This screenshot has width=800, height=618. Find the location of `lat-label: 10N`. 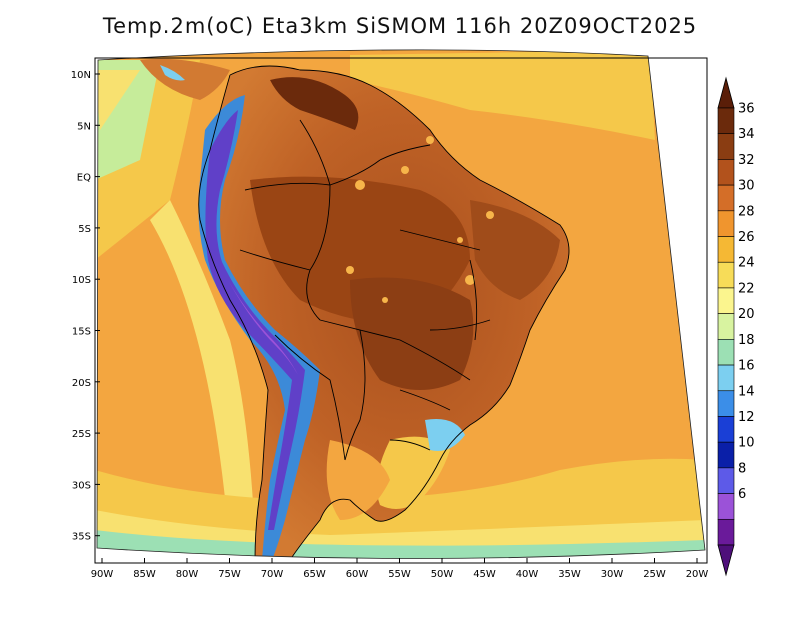

lat-label: 10N is located at coordinates (81, 75).